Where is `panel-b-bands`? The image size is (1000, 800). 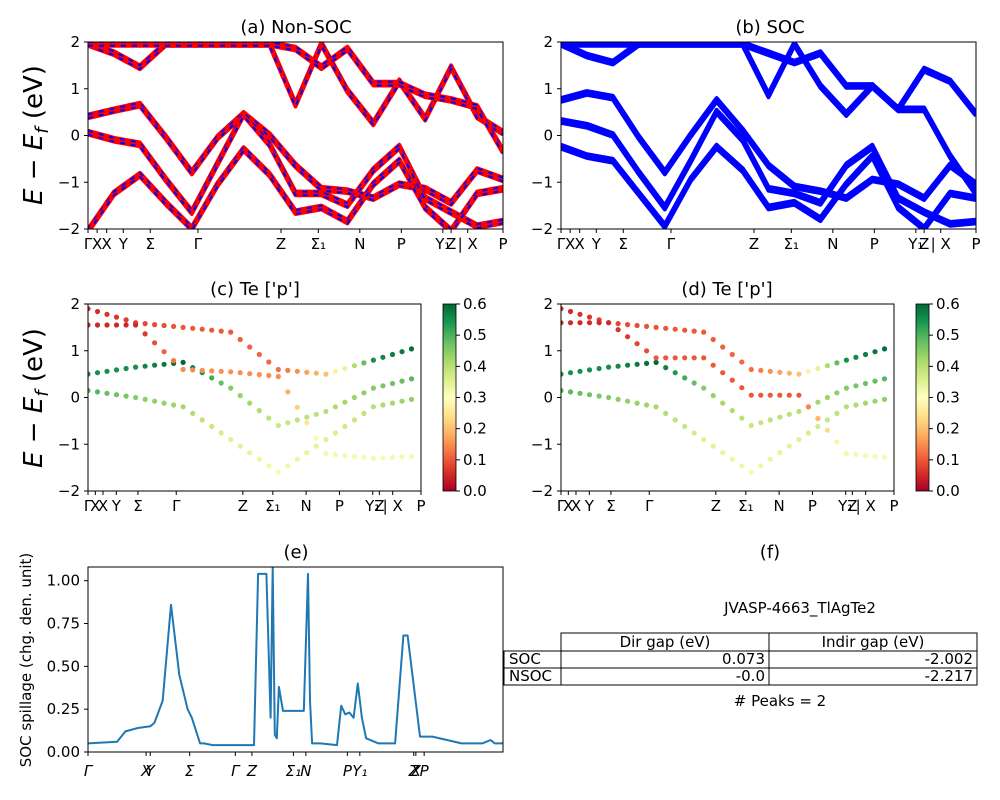 panel-b-bands is located at coordinates (768, 135).